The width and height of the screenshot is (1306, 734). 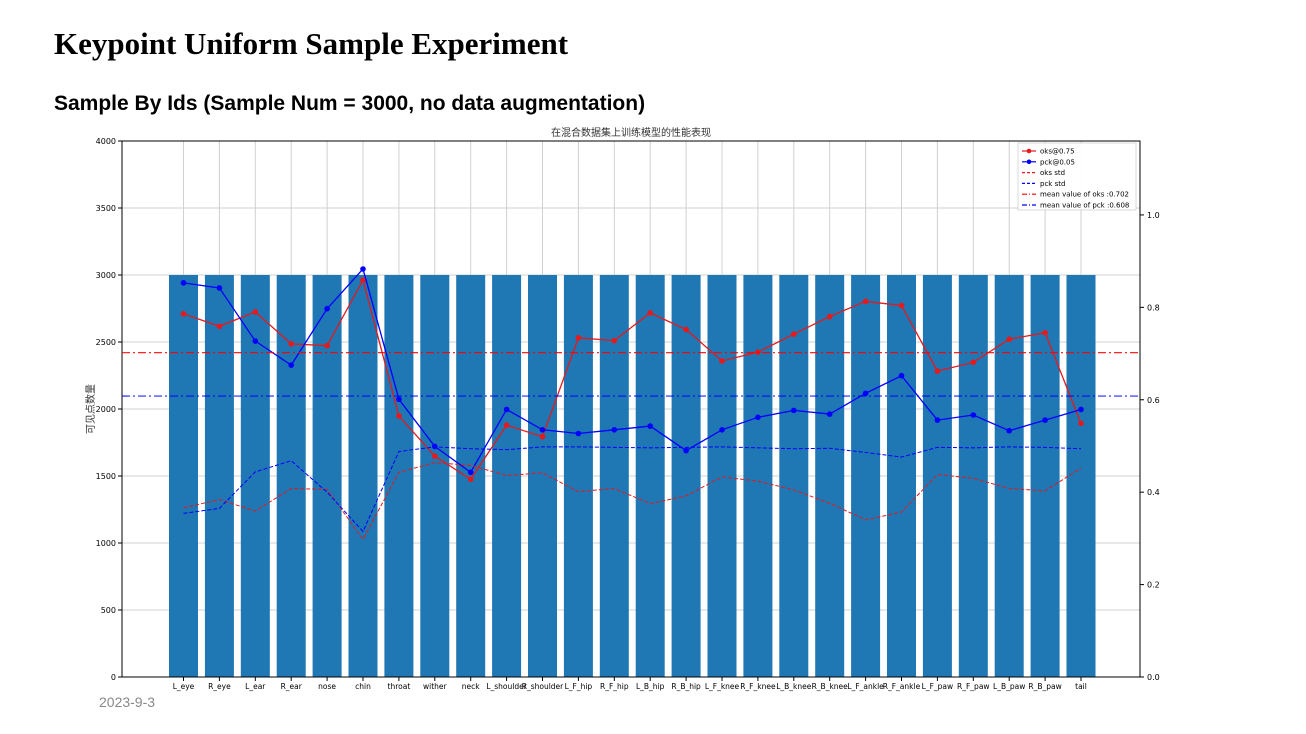 What do you see at coordinates (106, 342) in the screenshot?
I see `y-tick-label: 2500` at bounding box center [106, 342].